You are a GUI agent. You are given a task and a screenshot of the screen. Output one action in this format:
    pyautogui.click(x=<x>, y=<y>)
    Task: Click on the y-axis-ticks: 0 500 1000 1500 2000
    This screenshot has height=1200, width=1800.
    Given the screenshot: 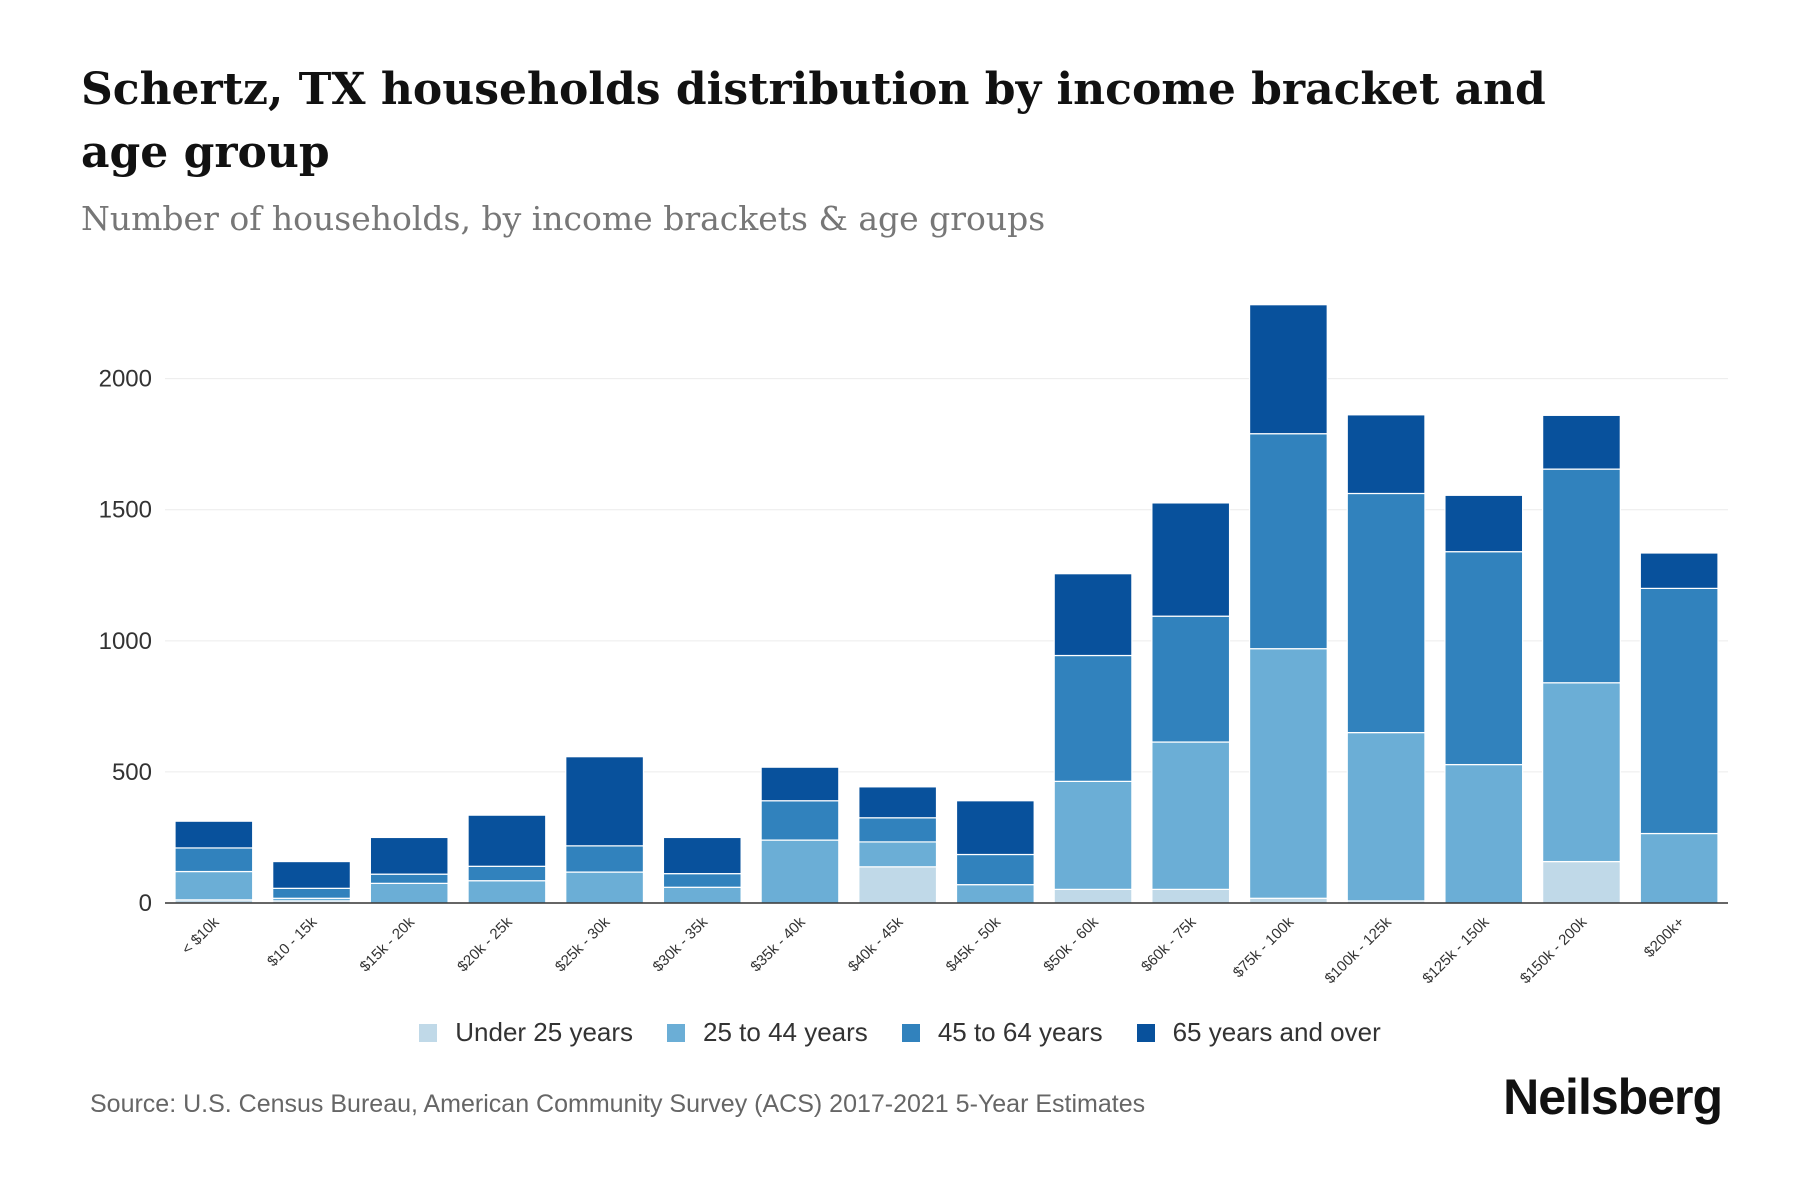 What is the action you would take?
    pyautogui.click(x=125, y=641)
    